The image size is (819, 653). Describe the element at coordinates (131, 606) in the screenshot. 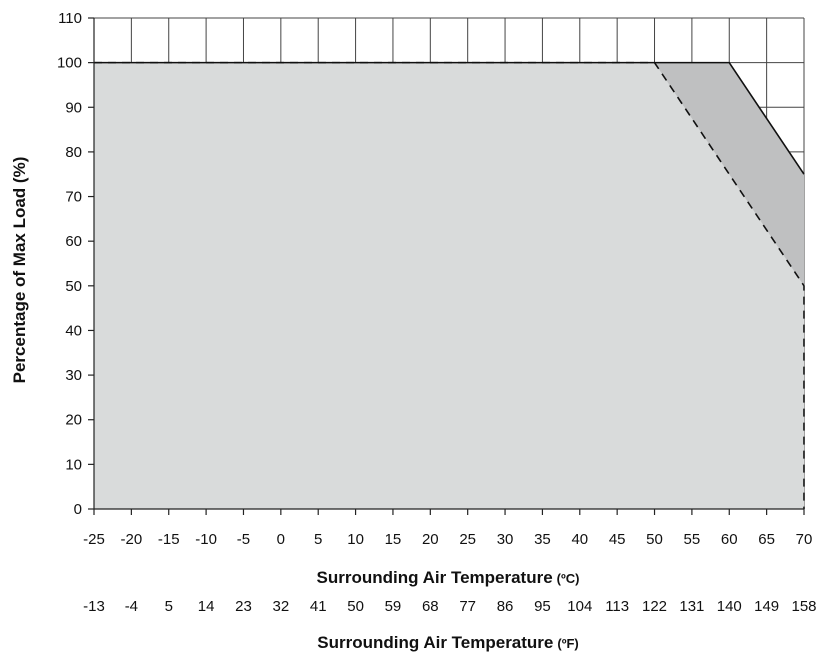

I see `x-secondary-tick-label: -4` at that location.